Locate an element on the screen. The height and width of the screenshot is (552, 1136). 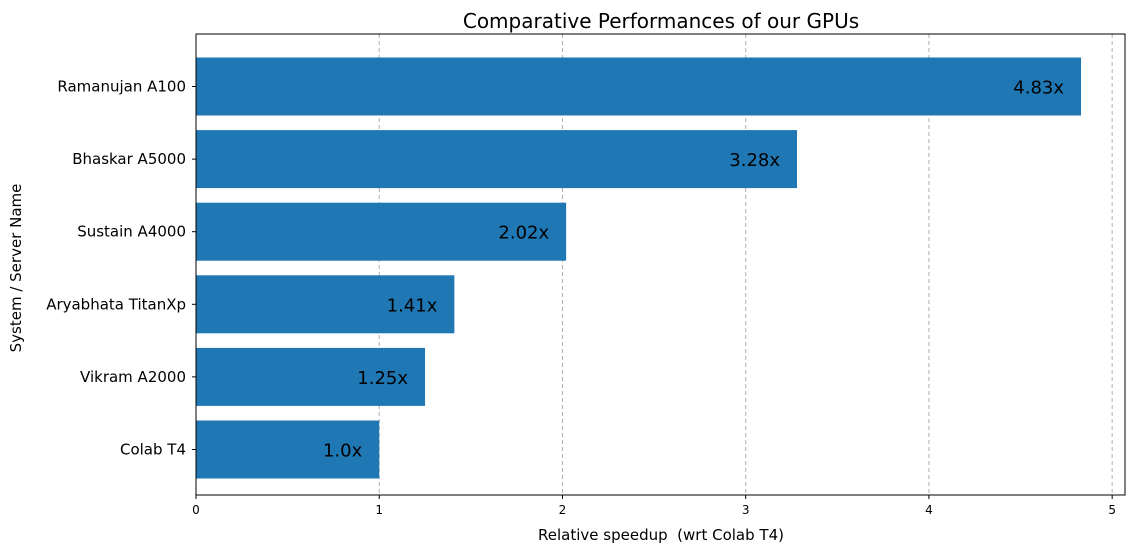
x-axis-label: Relative speedup (wrt Colab T4) is located at coordinates (661, 535).